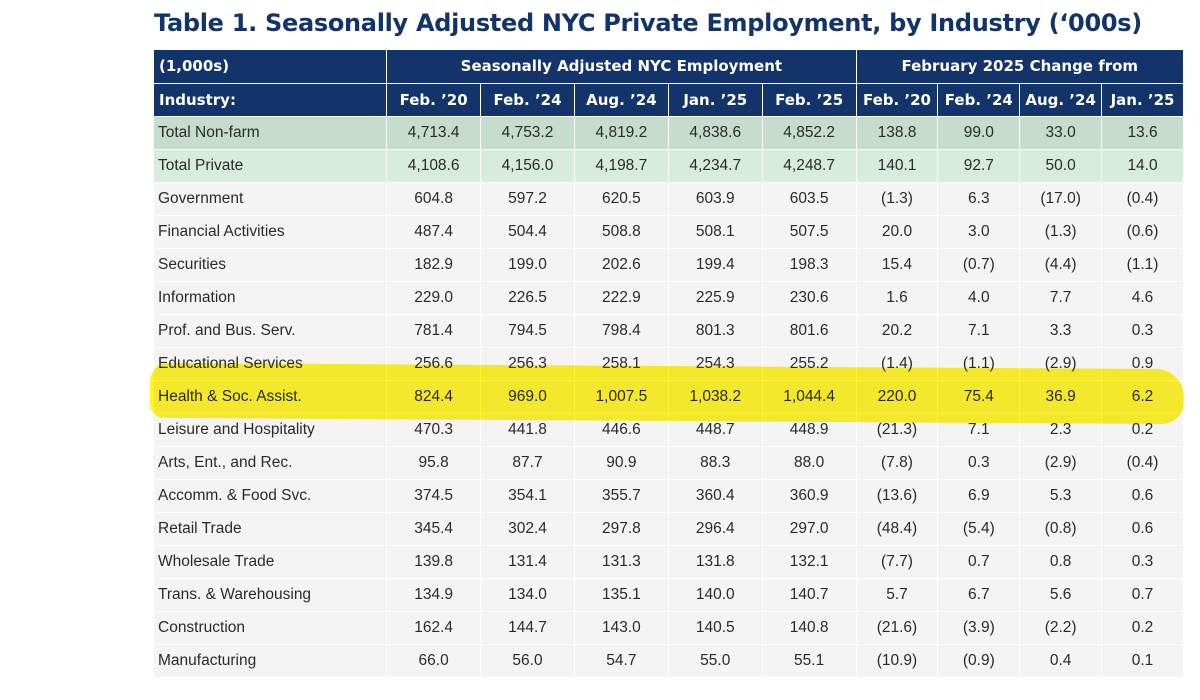 The image size is (1200, 700). I want to click on employment-value-cell: 258.1, so click(621, 364).